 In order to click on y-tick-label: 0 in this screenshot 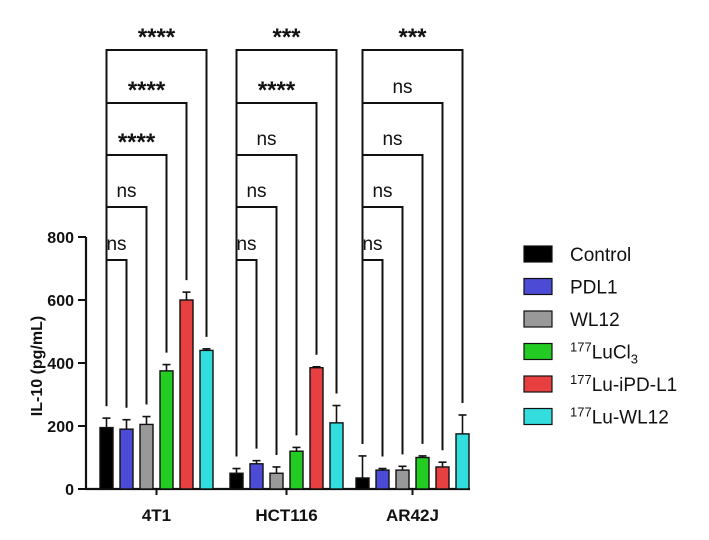, I will do `click(69, 490)`.